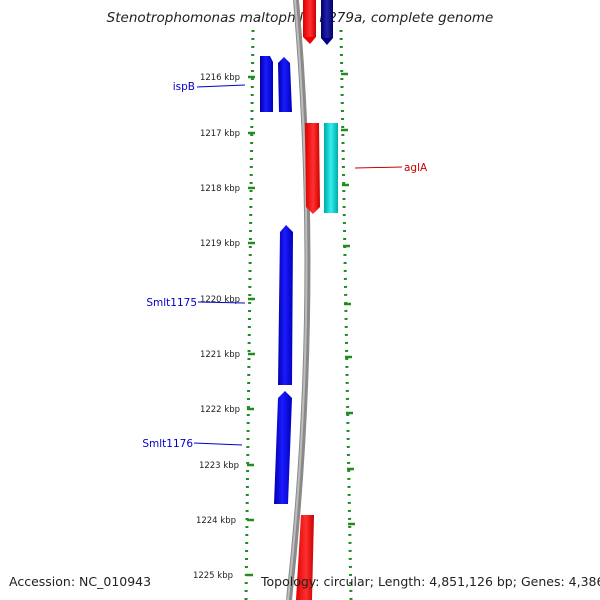 Image resolution: width=600 pixels, height=600 pixels. I want to click on leader-line-Smlt1175, so click(221, 302).